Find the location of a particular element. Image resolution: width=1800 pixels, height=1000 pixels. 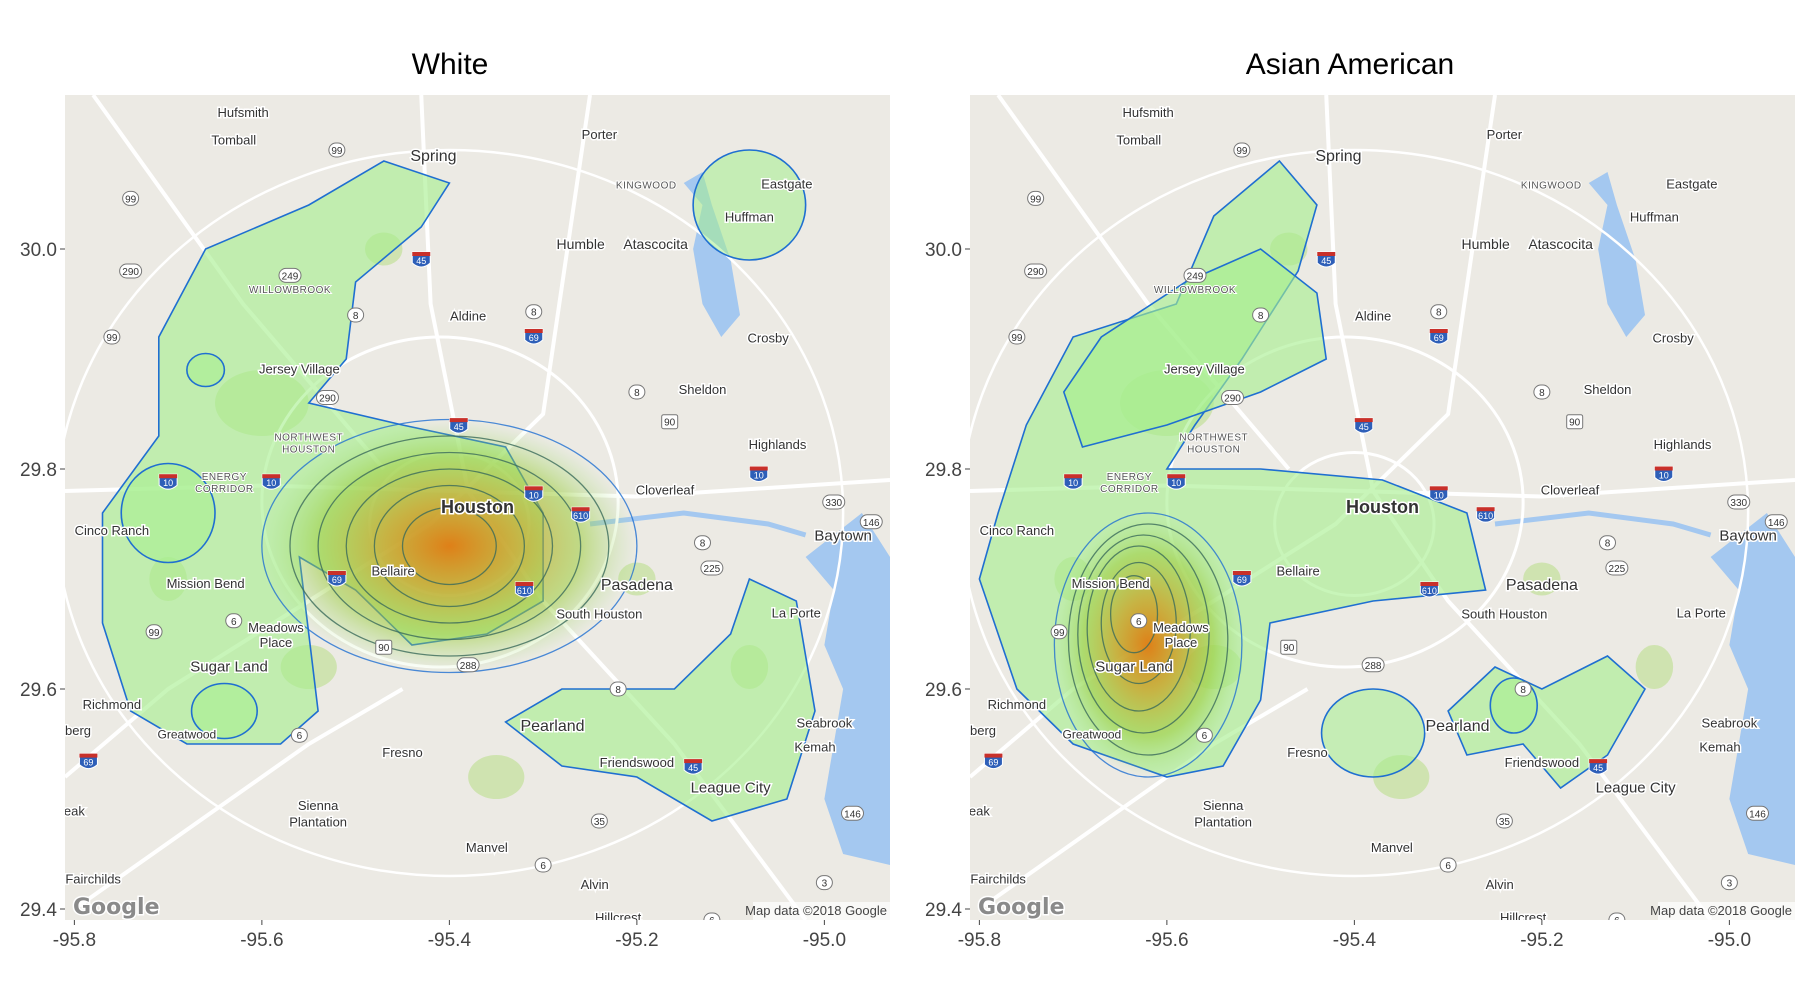

x-tick-label: -95.4 is located at coordinates (1355, 940).